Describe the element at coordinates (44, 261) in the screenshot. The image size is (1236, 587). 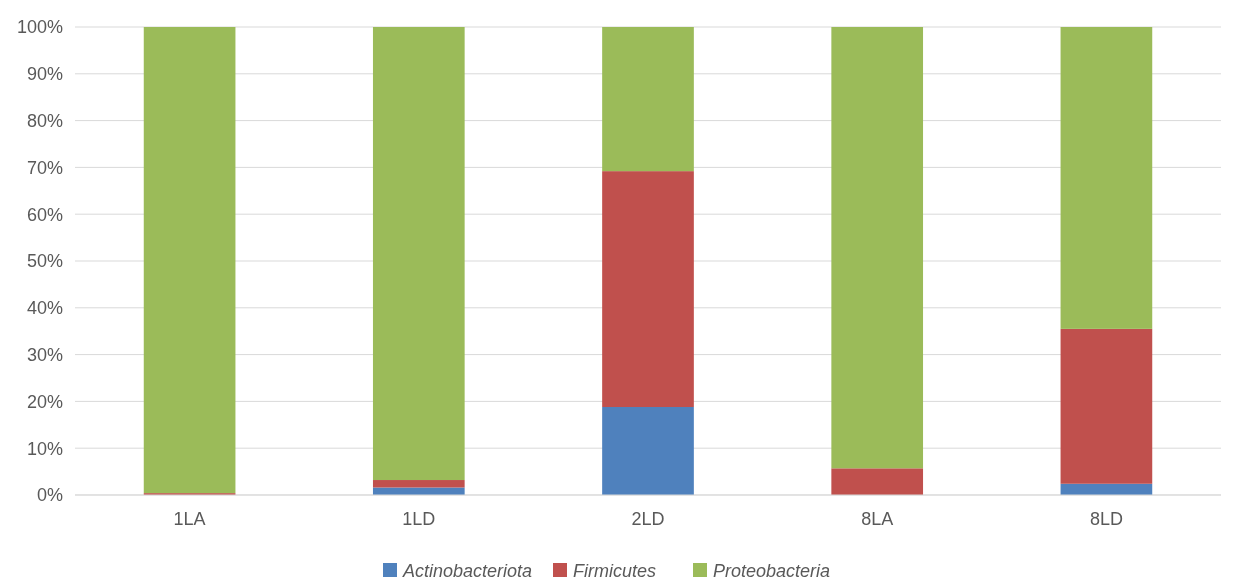
I see `y-tick-label: 50%` at that location.